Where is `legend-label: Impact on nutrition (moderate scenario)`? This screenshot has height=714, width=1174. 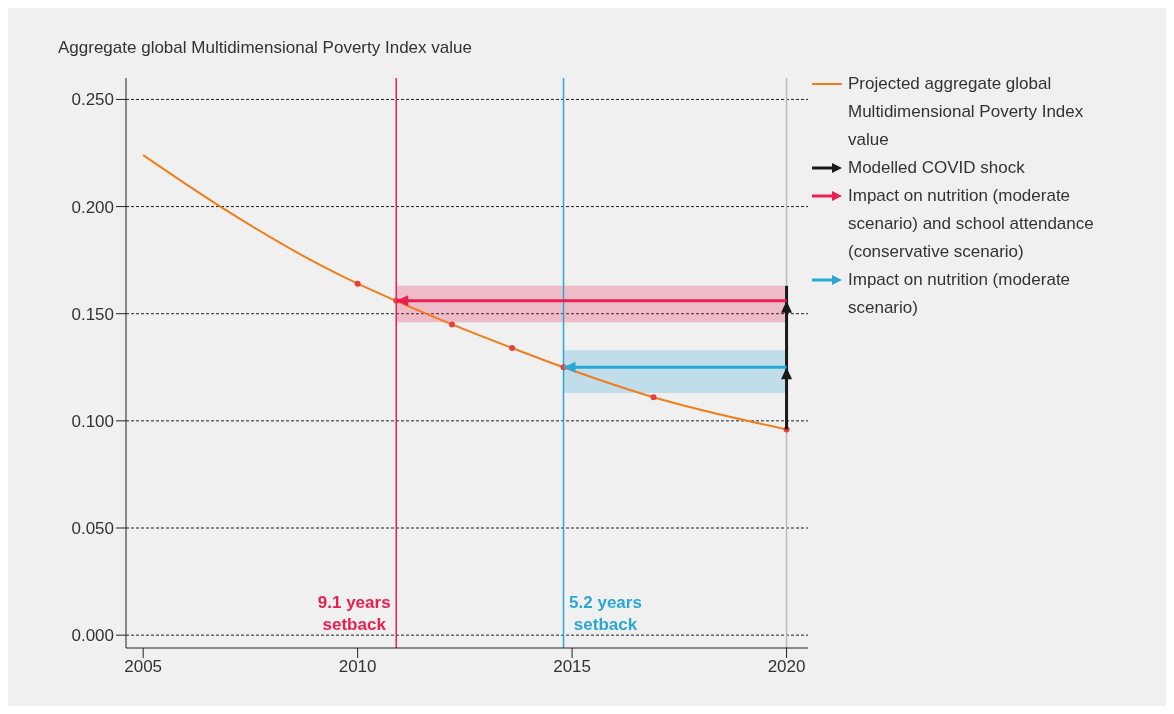
legend-label: Impact on nutrition (moderate scenario) is located at coordinates (960, 294).